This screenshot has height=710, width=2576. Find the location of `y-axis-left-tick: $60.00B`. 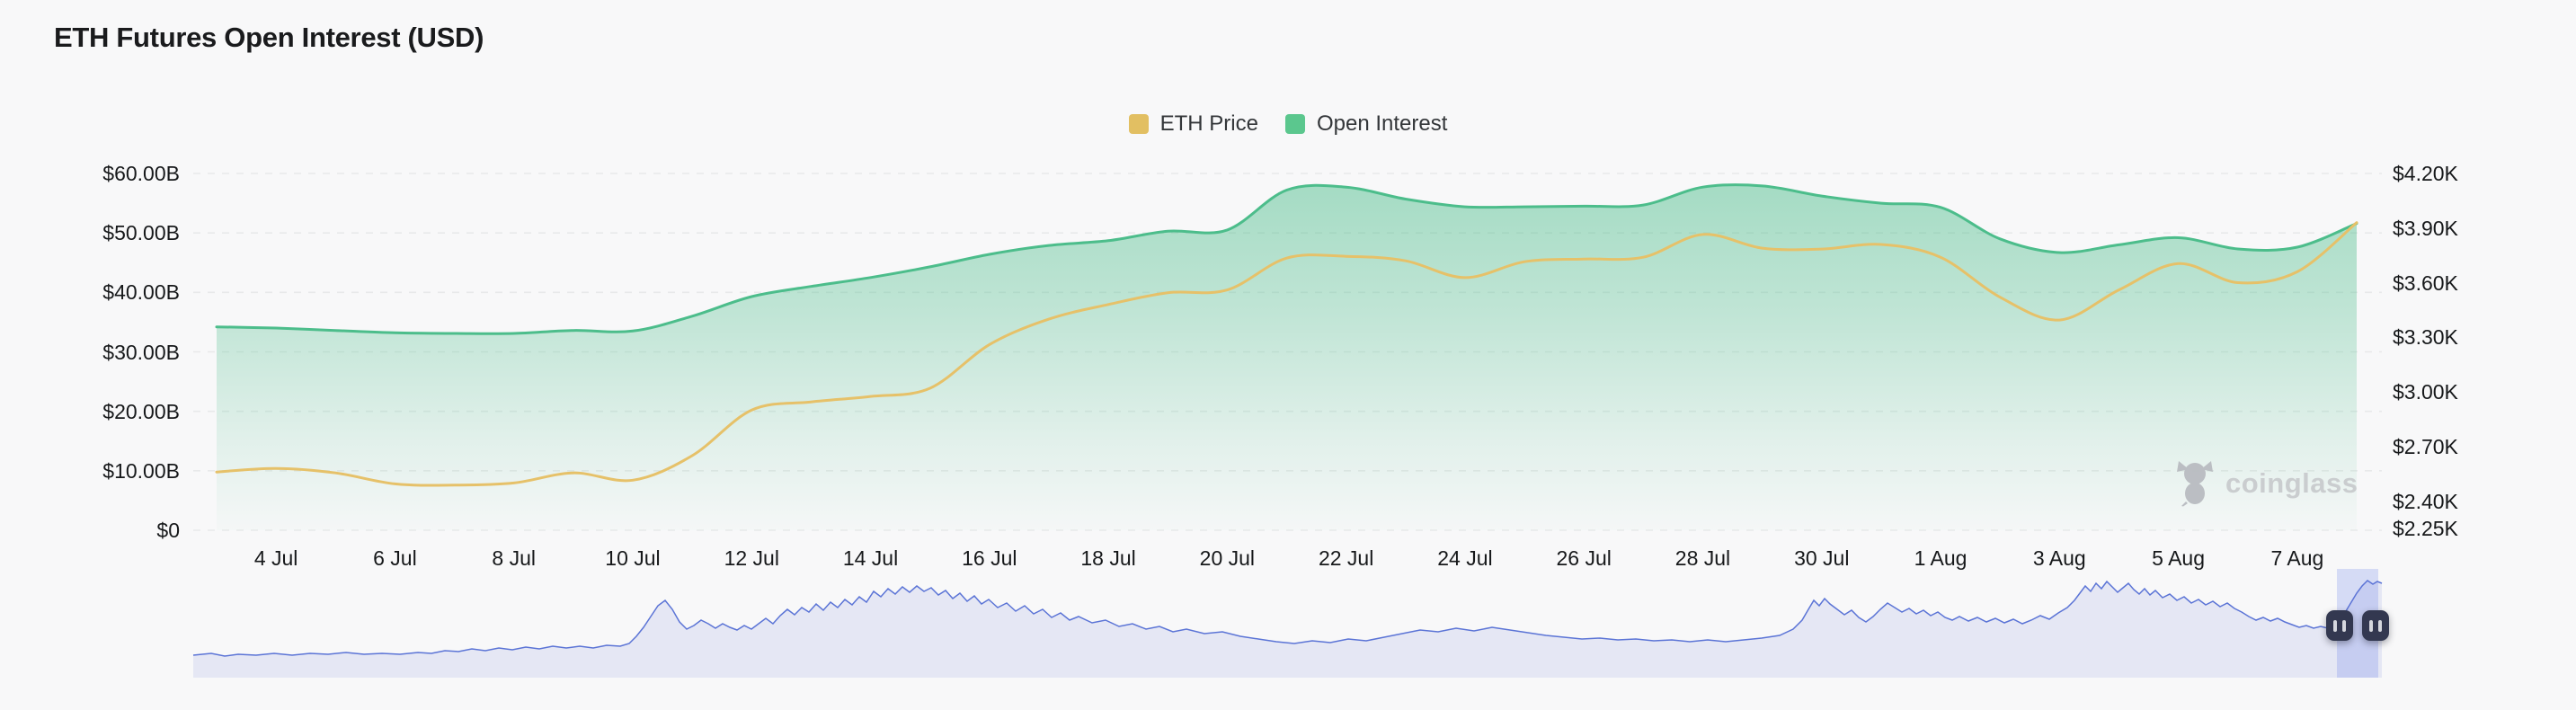

y-axis-left-tick: $60.00B is located at coordinates (141, 174).